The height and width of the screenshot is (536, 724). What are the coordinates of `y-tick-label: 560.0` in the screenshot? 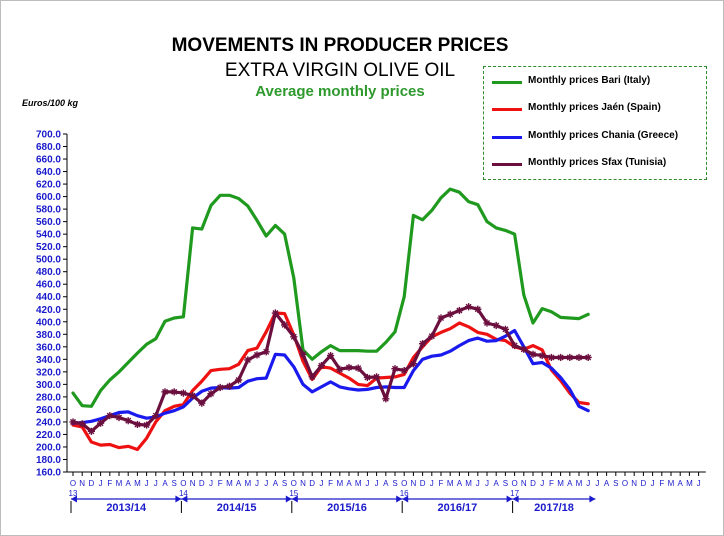 It's located at (48, 222).